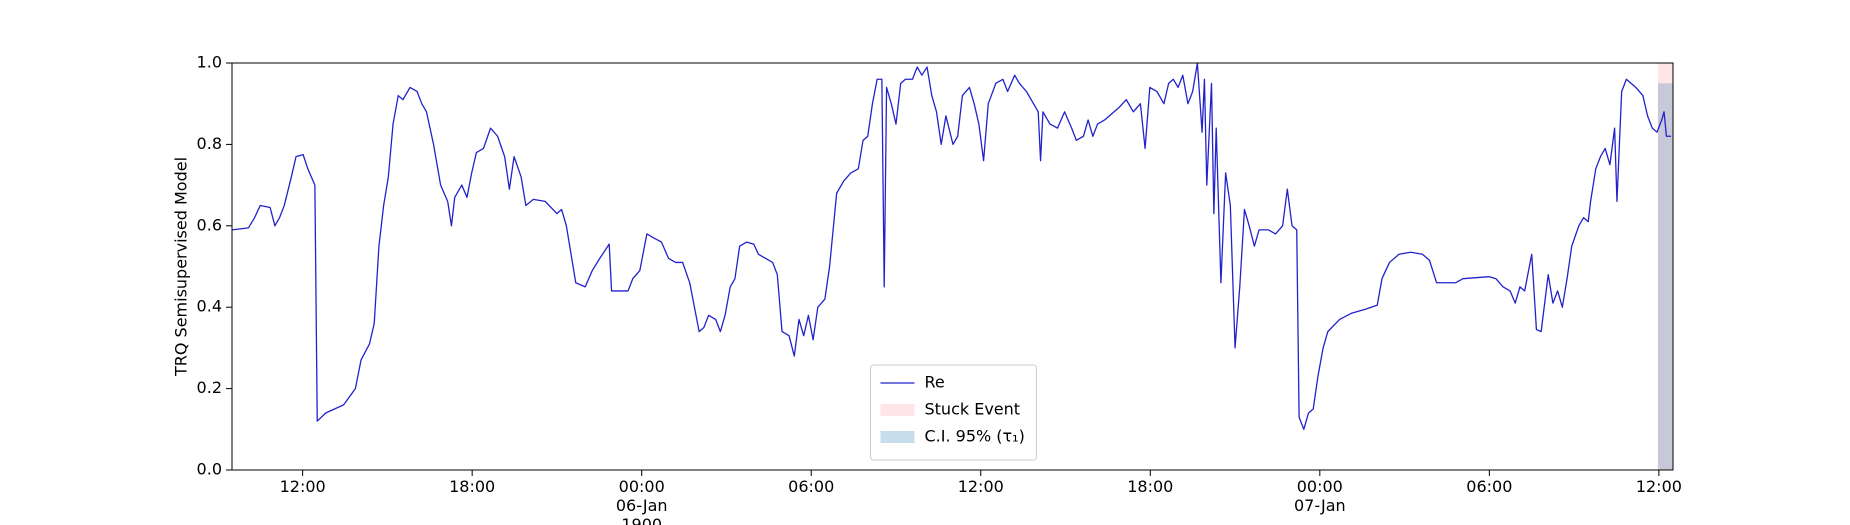 This screenshot has height=525, width=1850. Describe the element at coordinates (181, 267) in the screenshot. I see `y-axis-label: TRQ Semisupervised Model` at that location.